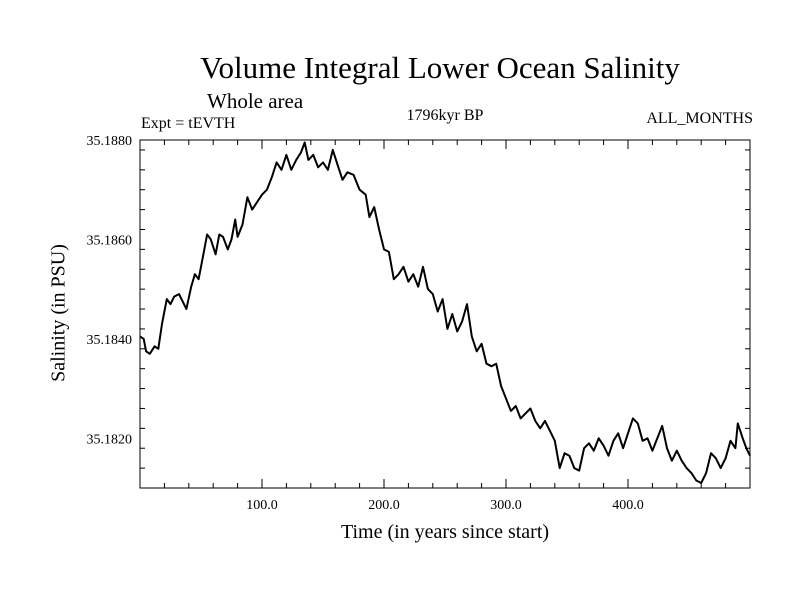 This screenshot has width=800, height=600. Describe the element at coordinates (506, 505) in the screenshot. I see `x-tick-label: 300.0` at that location.